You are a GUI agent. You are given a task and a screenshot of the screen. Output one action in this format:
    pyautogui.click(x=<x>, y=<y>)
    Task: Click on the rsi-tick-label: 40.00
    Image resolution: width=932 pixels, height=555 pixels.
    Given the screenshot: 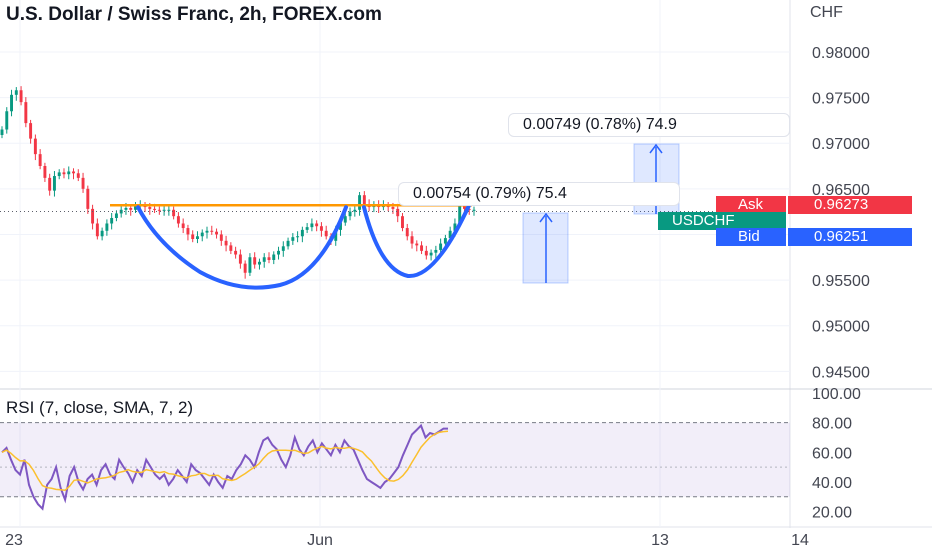 What is the action you would take?
    pyautogui.click(x=832, y=483)
    